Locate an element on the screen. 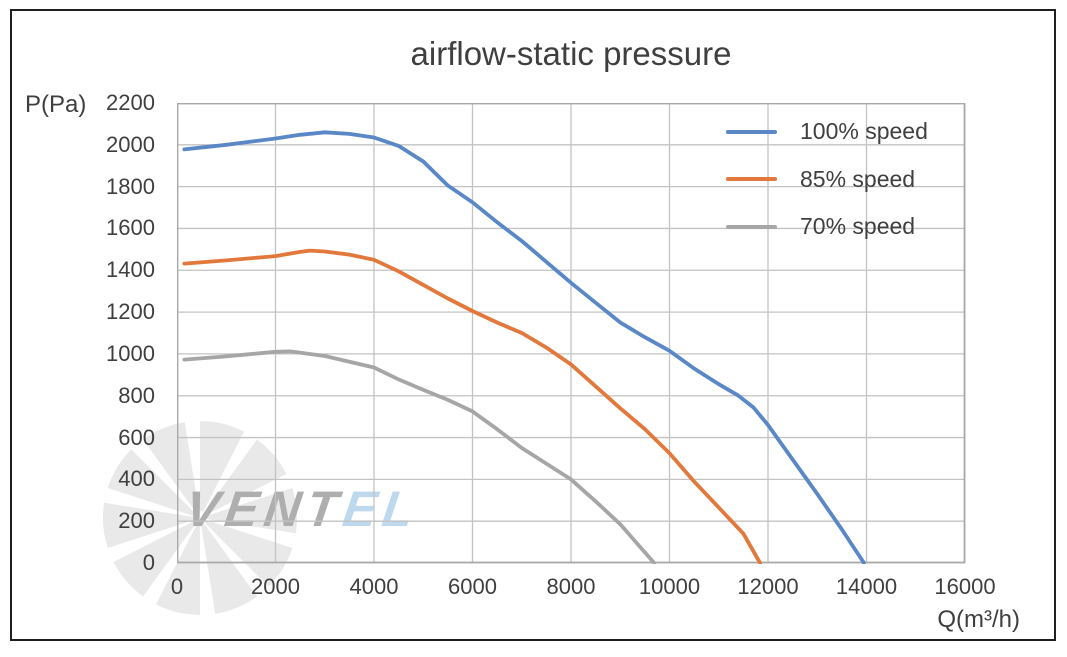  legend-label: 70% speed is located at coordinates (858, 226).